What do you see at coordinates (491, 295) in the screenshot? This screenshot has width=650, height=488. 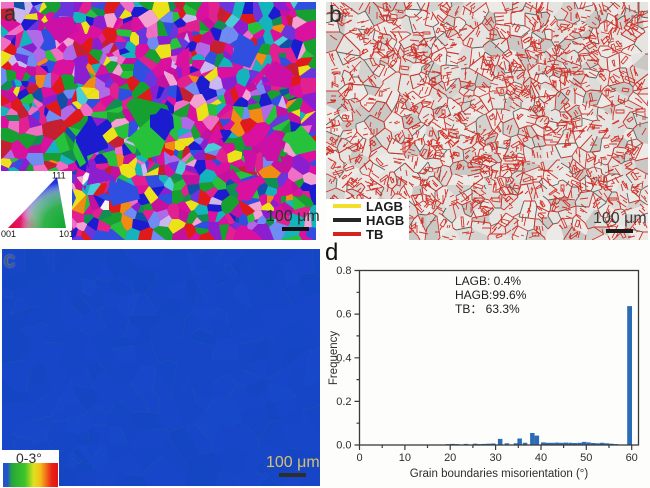 I see `svg-text: HAGB:99.6%` at bounding box center [491, 295].